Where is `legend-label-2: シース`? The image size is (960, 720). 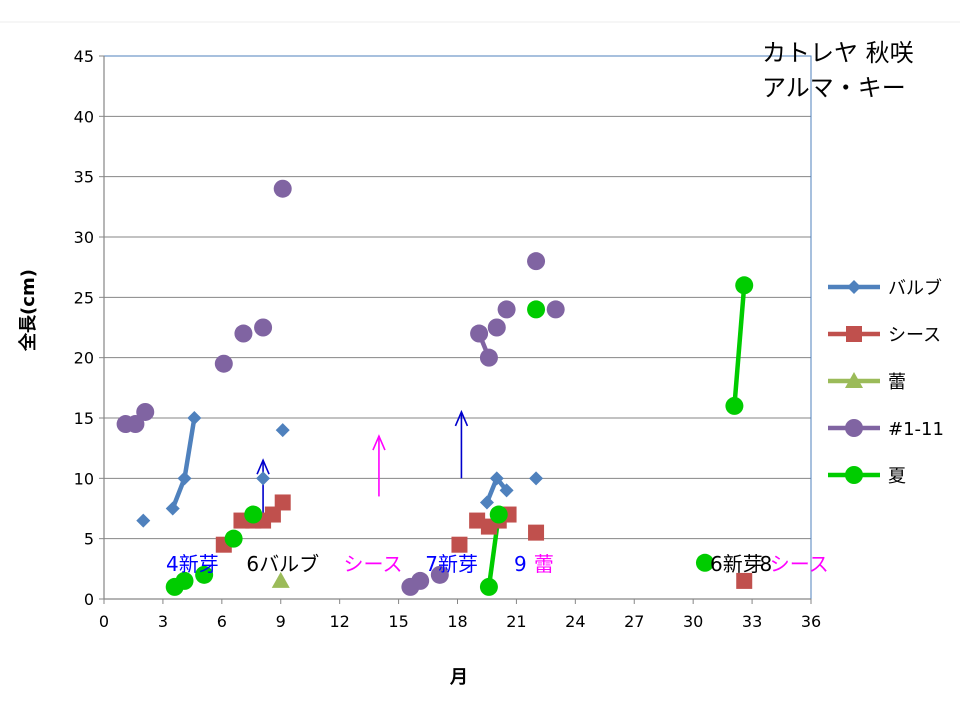 legend-label-2: シース is located at coordinates (914, 335).